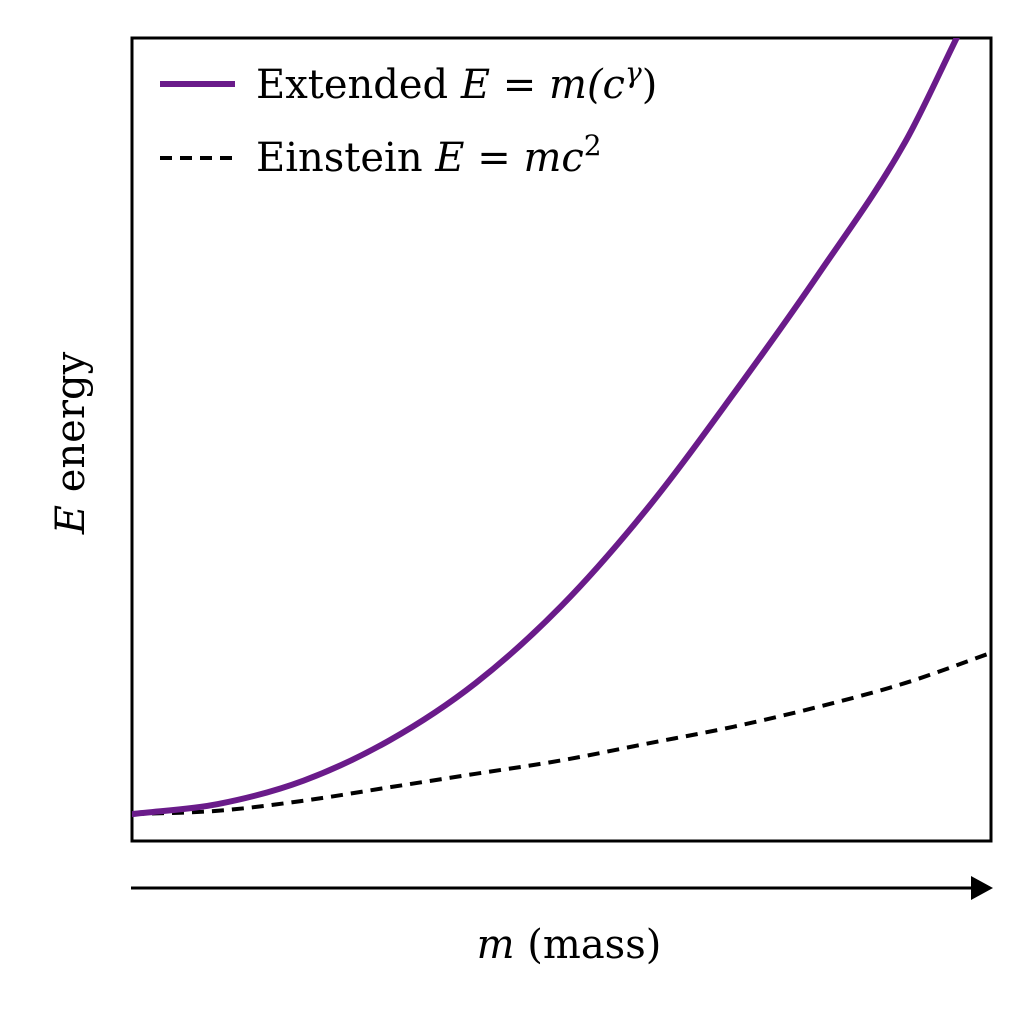 This screenshot has width=1024, height=1024. I want to click on x-axis-arrow, so click(562, 888).